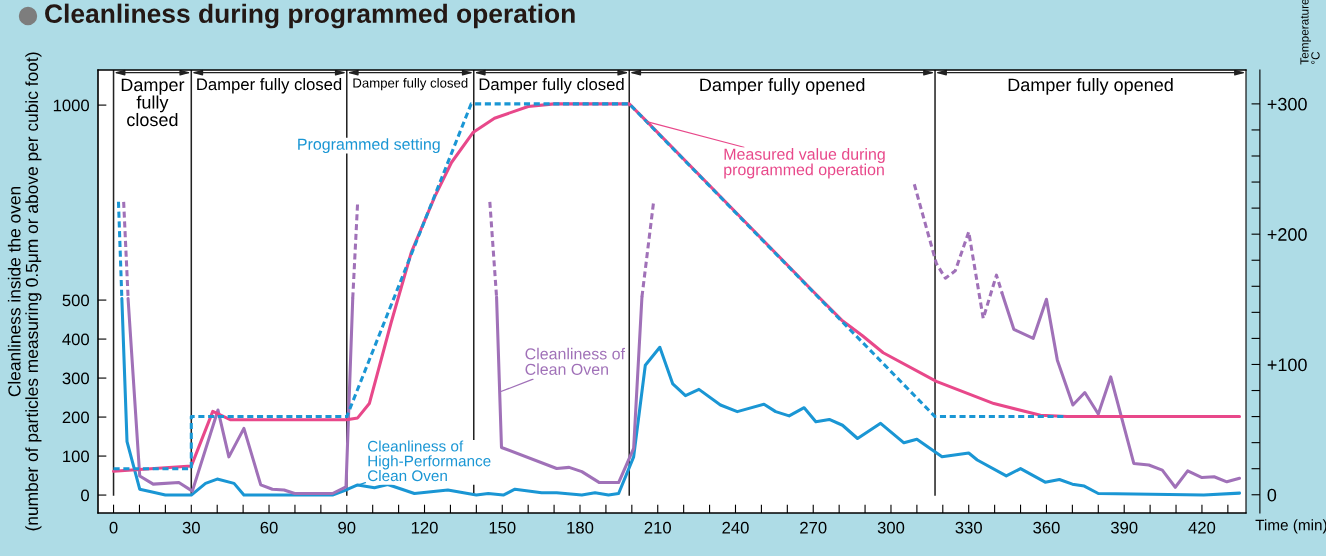 The width and height of the screenshot is (1326, 556). What do you see at coordinates (804, 163) in the screenshot?
I see `series-label: Measured value during programmed operation` at bounding box center [804, 163].